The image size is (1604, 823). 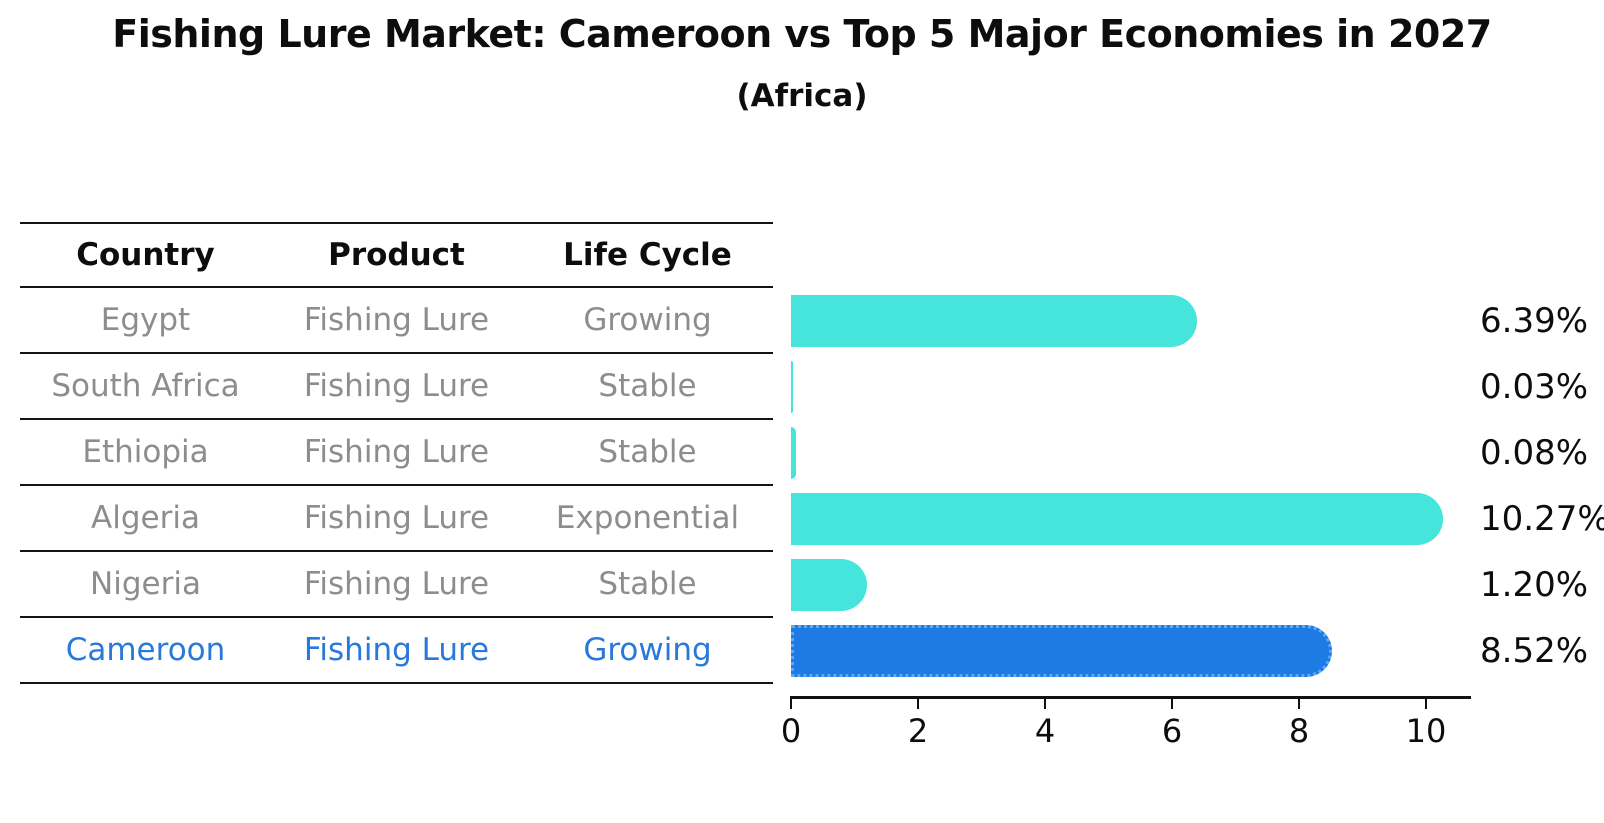 I want to click on x-axis-tick-label: 6, so click(x=1172, y=731).